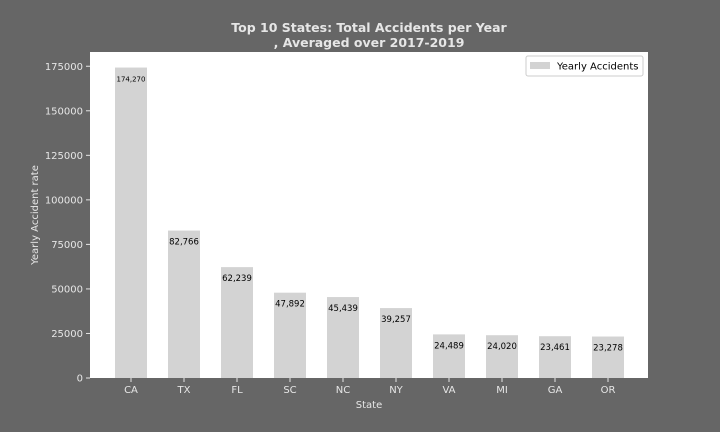 This screenshot has width=720, height=432. What do you see at coordinates (502, 356) in the screenshot?
I see `bar-mi` at bounding box center [502, 356].